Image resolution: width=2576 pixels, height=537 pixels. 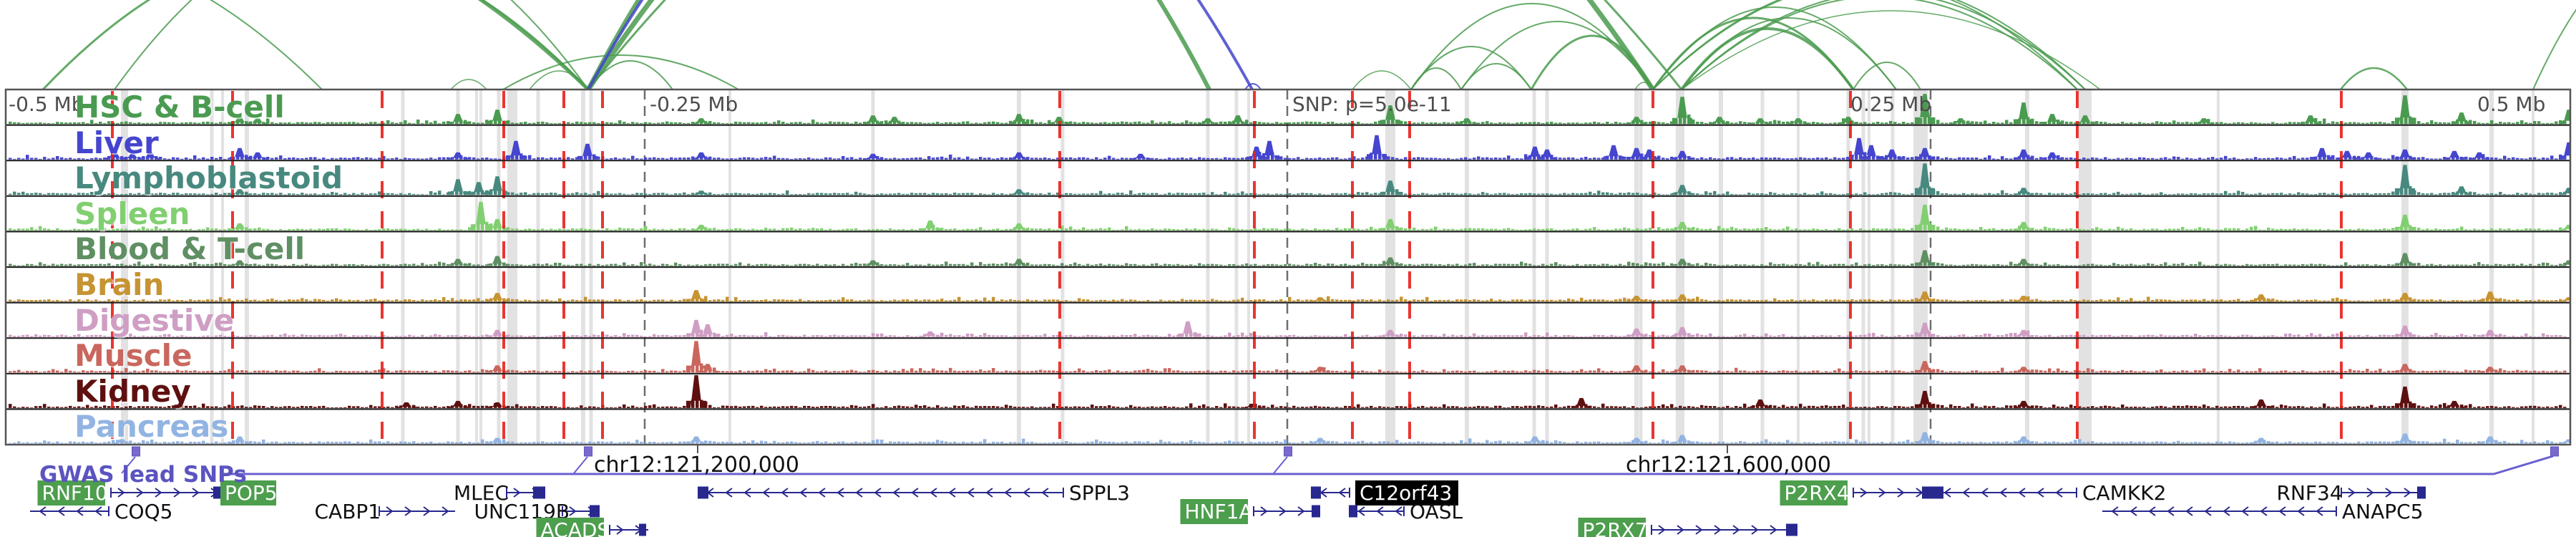 I want to click on gene-label: MLEC, so click(x=481, y=493).